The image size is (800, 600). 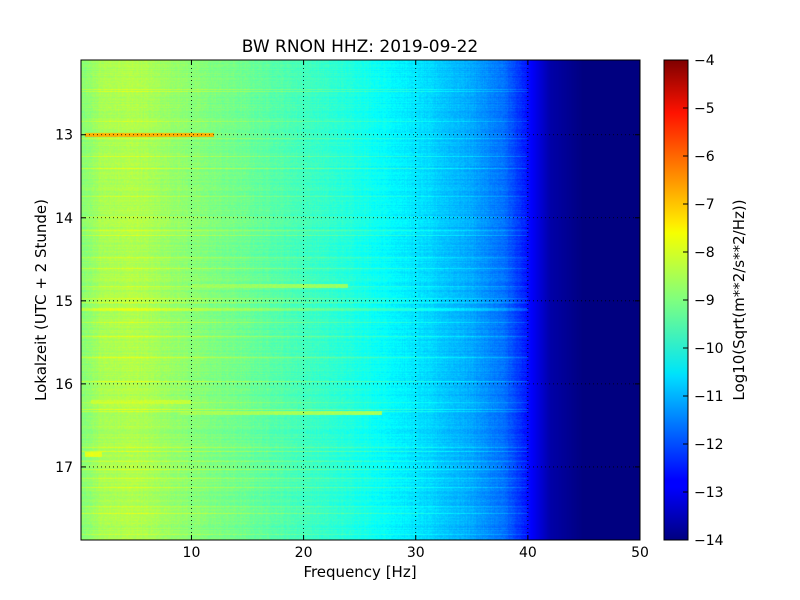 I want to click on y-tick-label: 15, so click(x=64, y=302).